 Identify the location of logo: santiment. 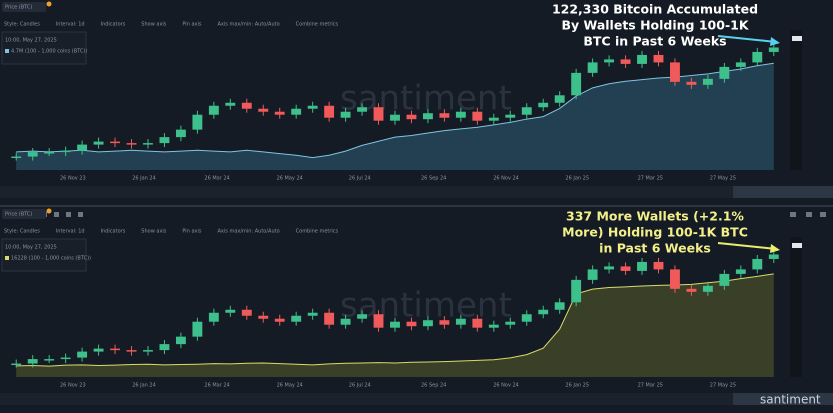
(790, 400).